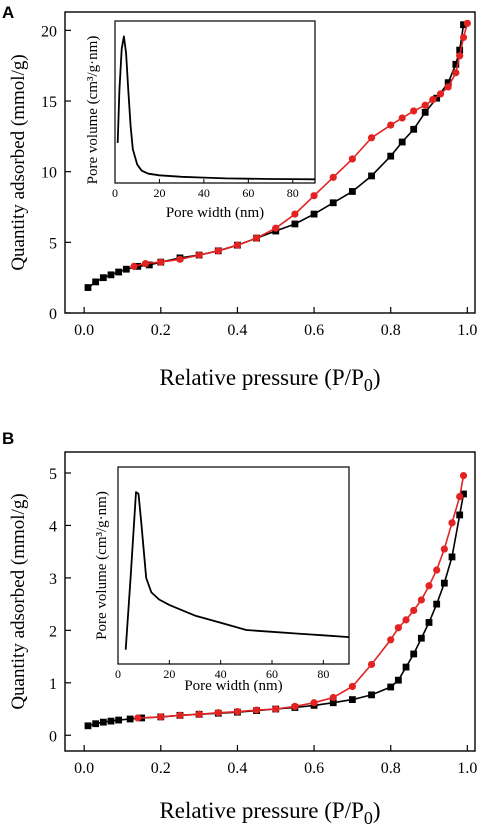  I want to click on inset-x-tick-label: 80, so click(323, 674).